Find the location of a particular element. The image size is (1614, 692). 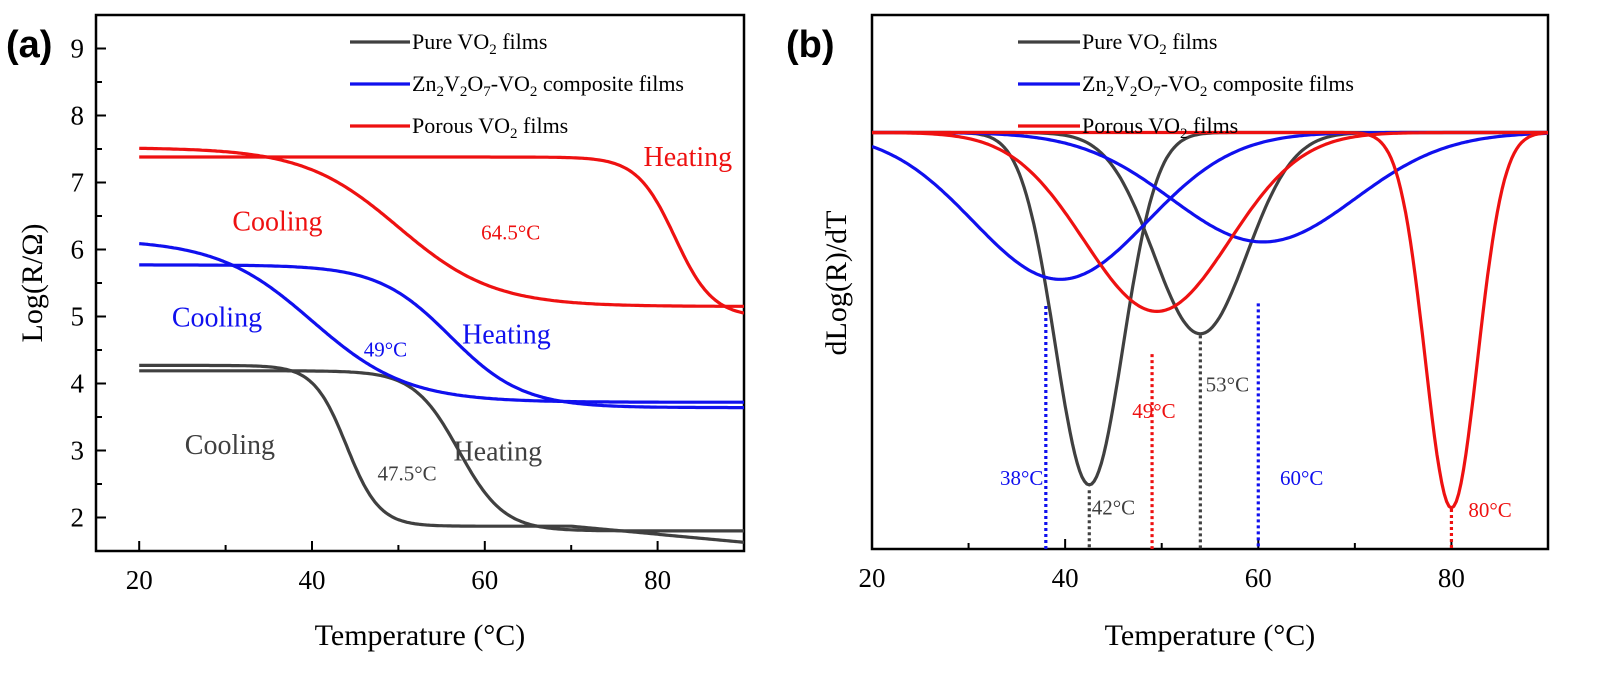

annotation-label: 38°C is located at coordinates (1021, 478).